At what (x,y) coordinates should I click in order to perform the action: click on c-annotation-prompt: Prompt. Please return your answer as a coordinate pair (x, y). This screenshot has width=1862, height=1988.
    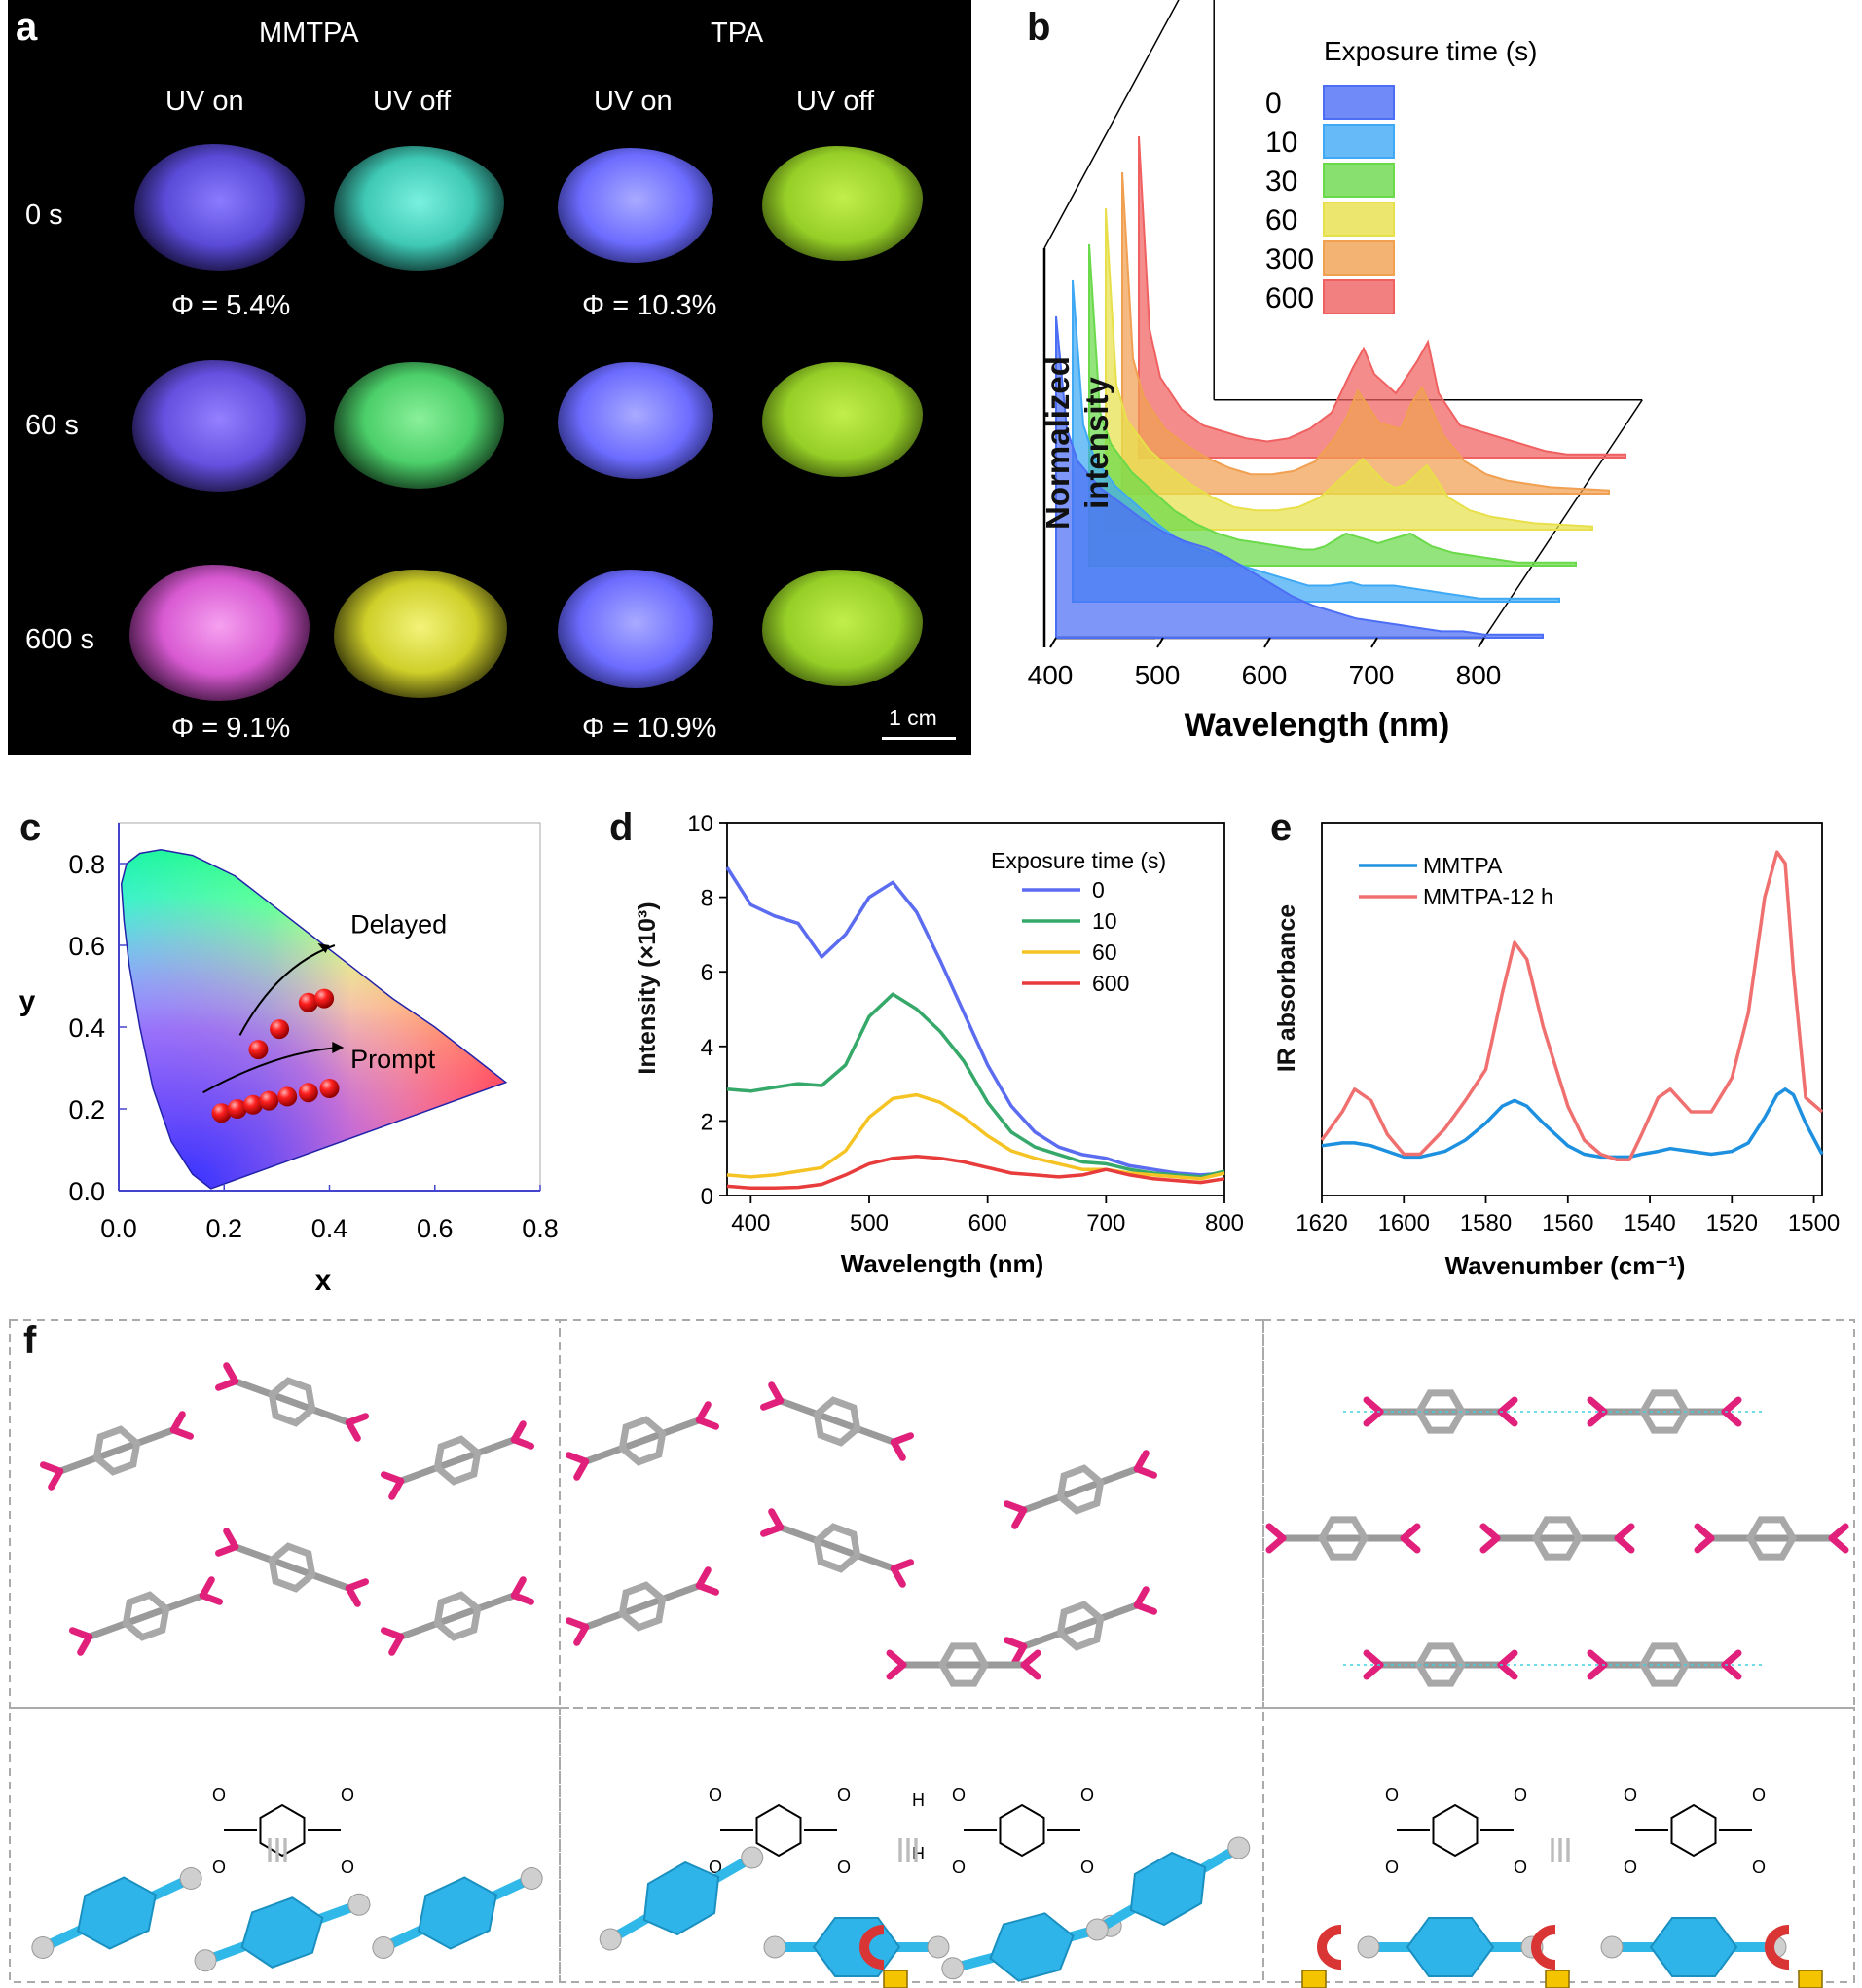
    Looking at the image, I should click on (393, 1059).